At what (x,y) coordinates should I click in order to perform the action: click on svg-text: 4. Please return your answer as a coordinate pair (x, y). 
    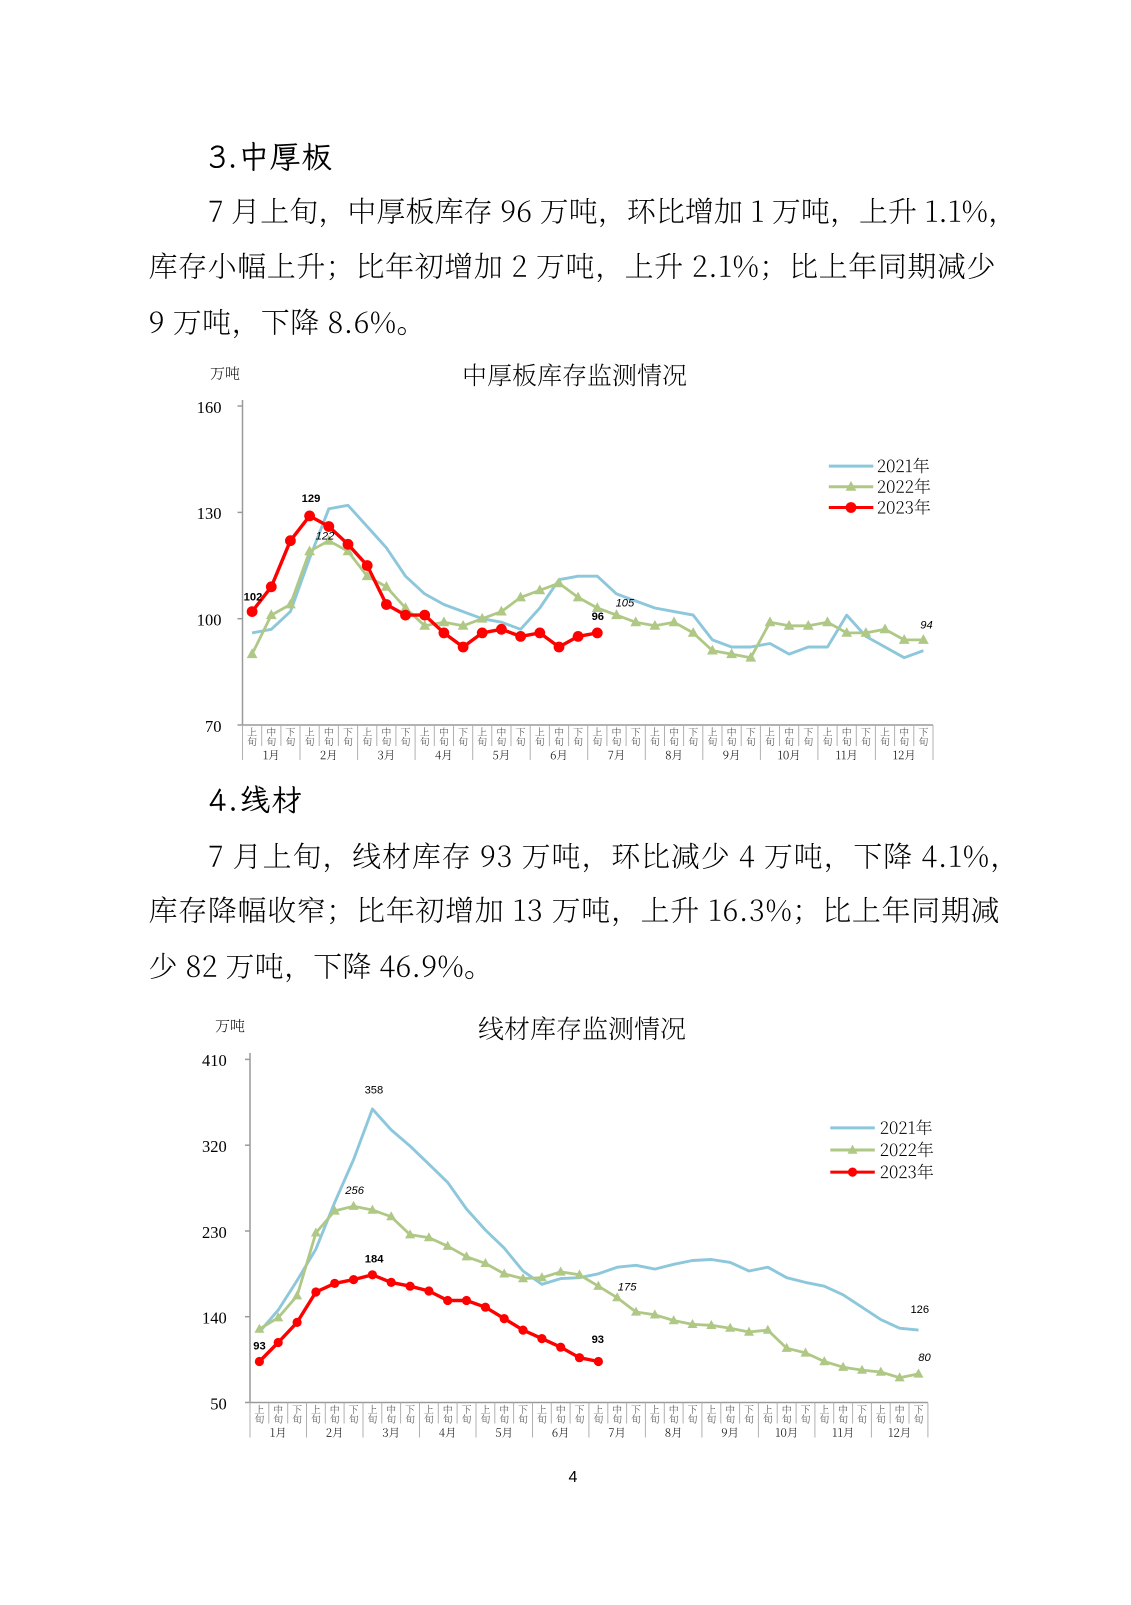
    Looking at the image, I should click on (573, 1477).